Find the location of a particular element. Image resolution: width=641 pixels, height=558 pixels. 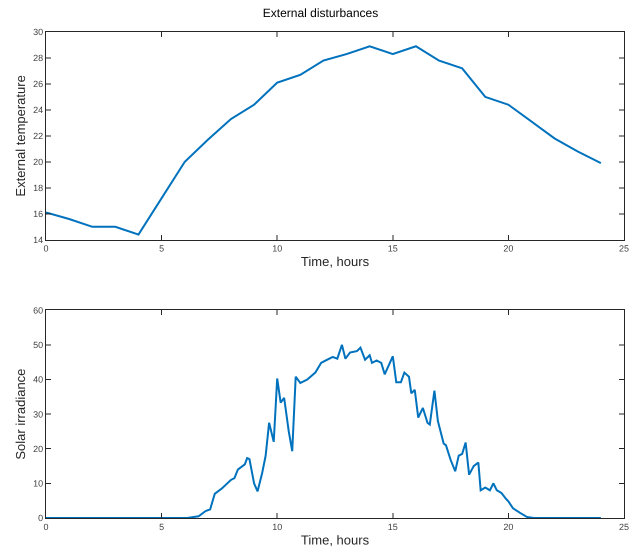

y-tick-label: 16 is located at coordinates (38, 213).